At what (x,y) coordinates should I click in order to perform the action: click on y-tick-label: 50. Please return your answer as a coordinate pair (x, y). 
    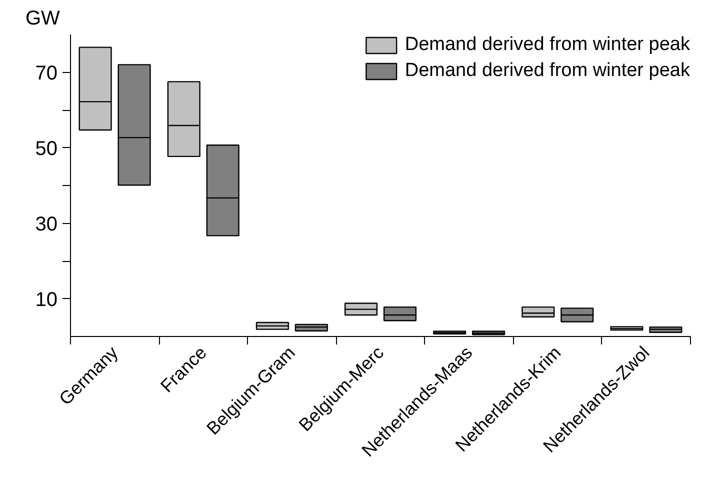
    Looking at the image, I should click on (46, 149).